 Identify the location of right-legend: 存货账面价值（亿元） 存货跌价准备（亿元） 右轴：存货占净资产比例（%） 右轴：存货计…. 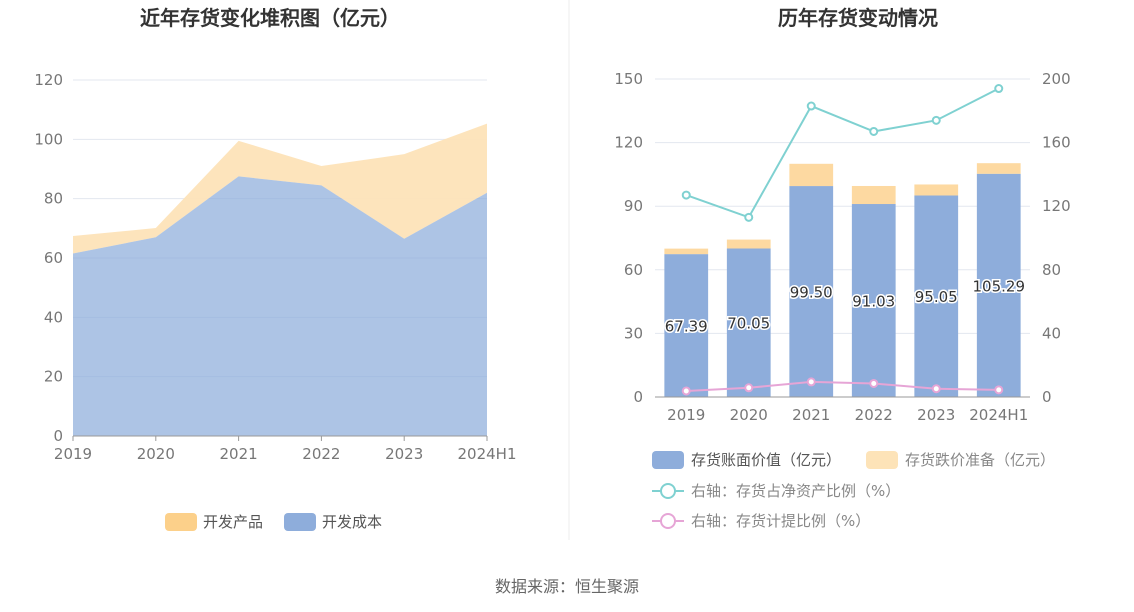
(853, 490).